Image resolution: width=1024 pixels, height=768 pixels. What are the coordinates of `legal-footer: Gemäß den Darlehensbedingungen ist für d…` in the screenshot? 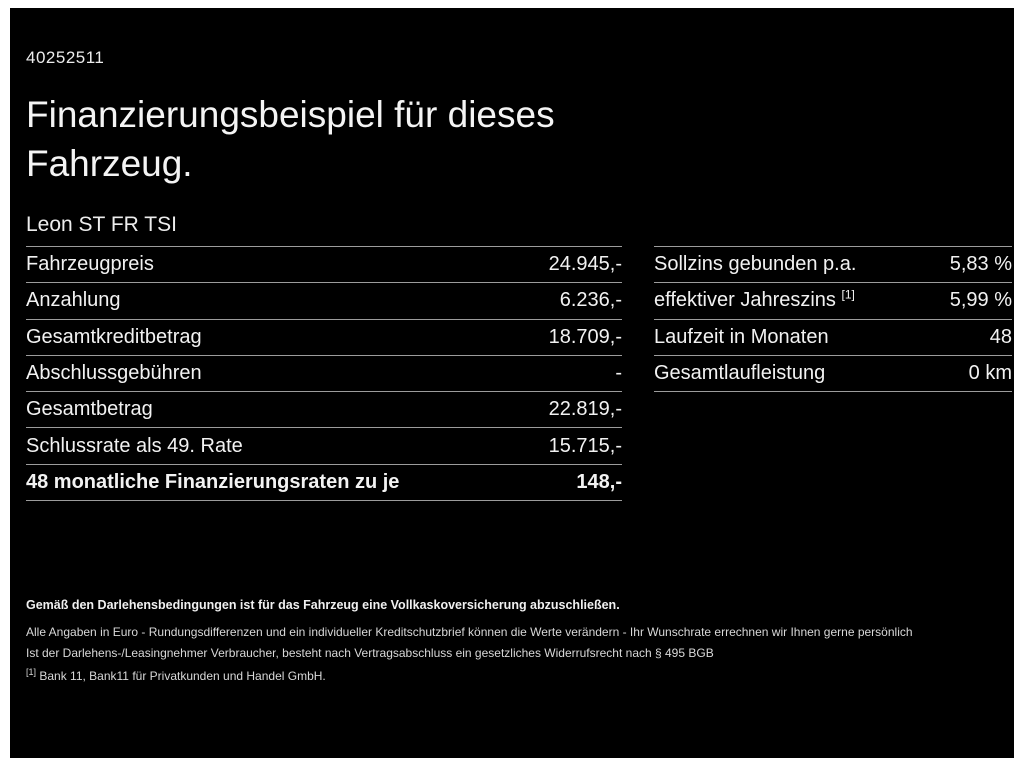 It's located at (511, 640).